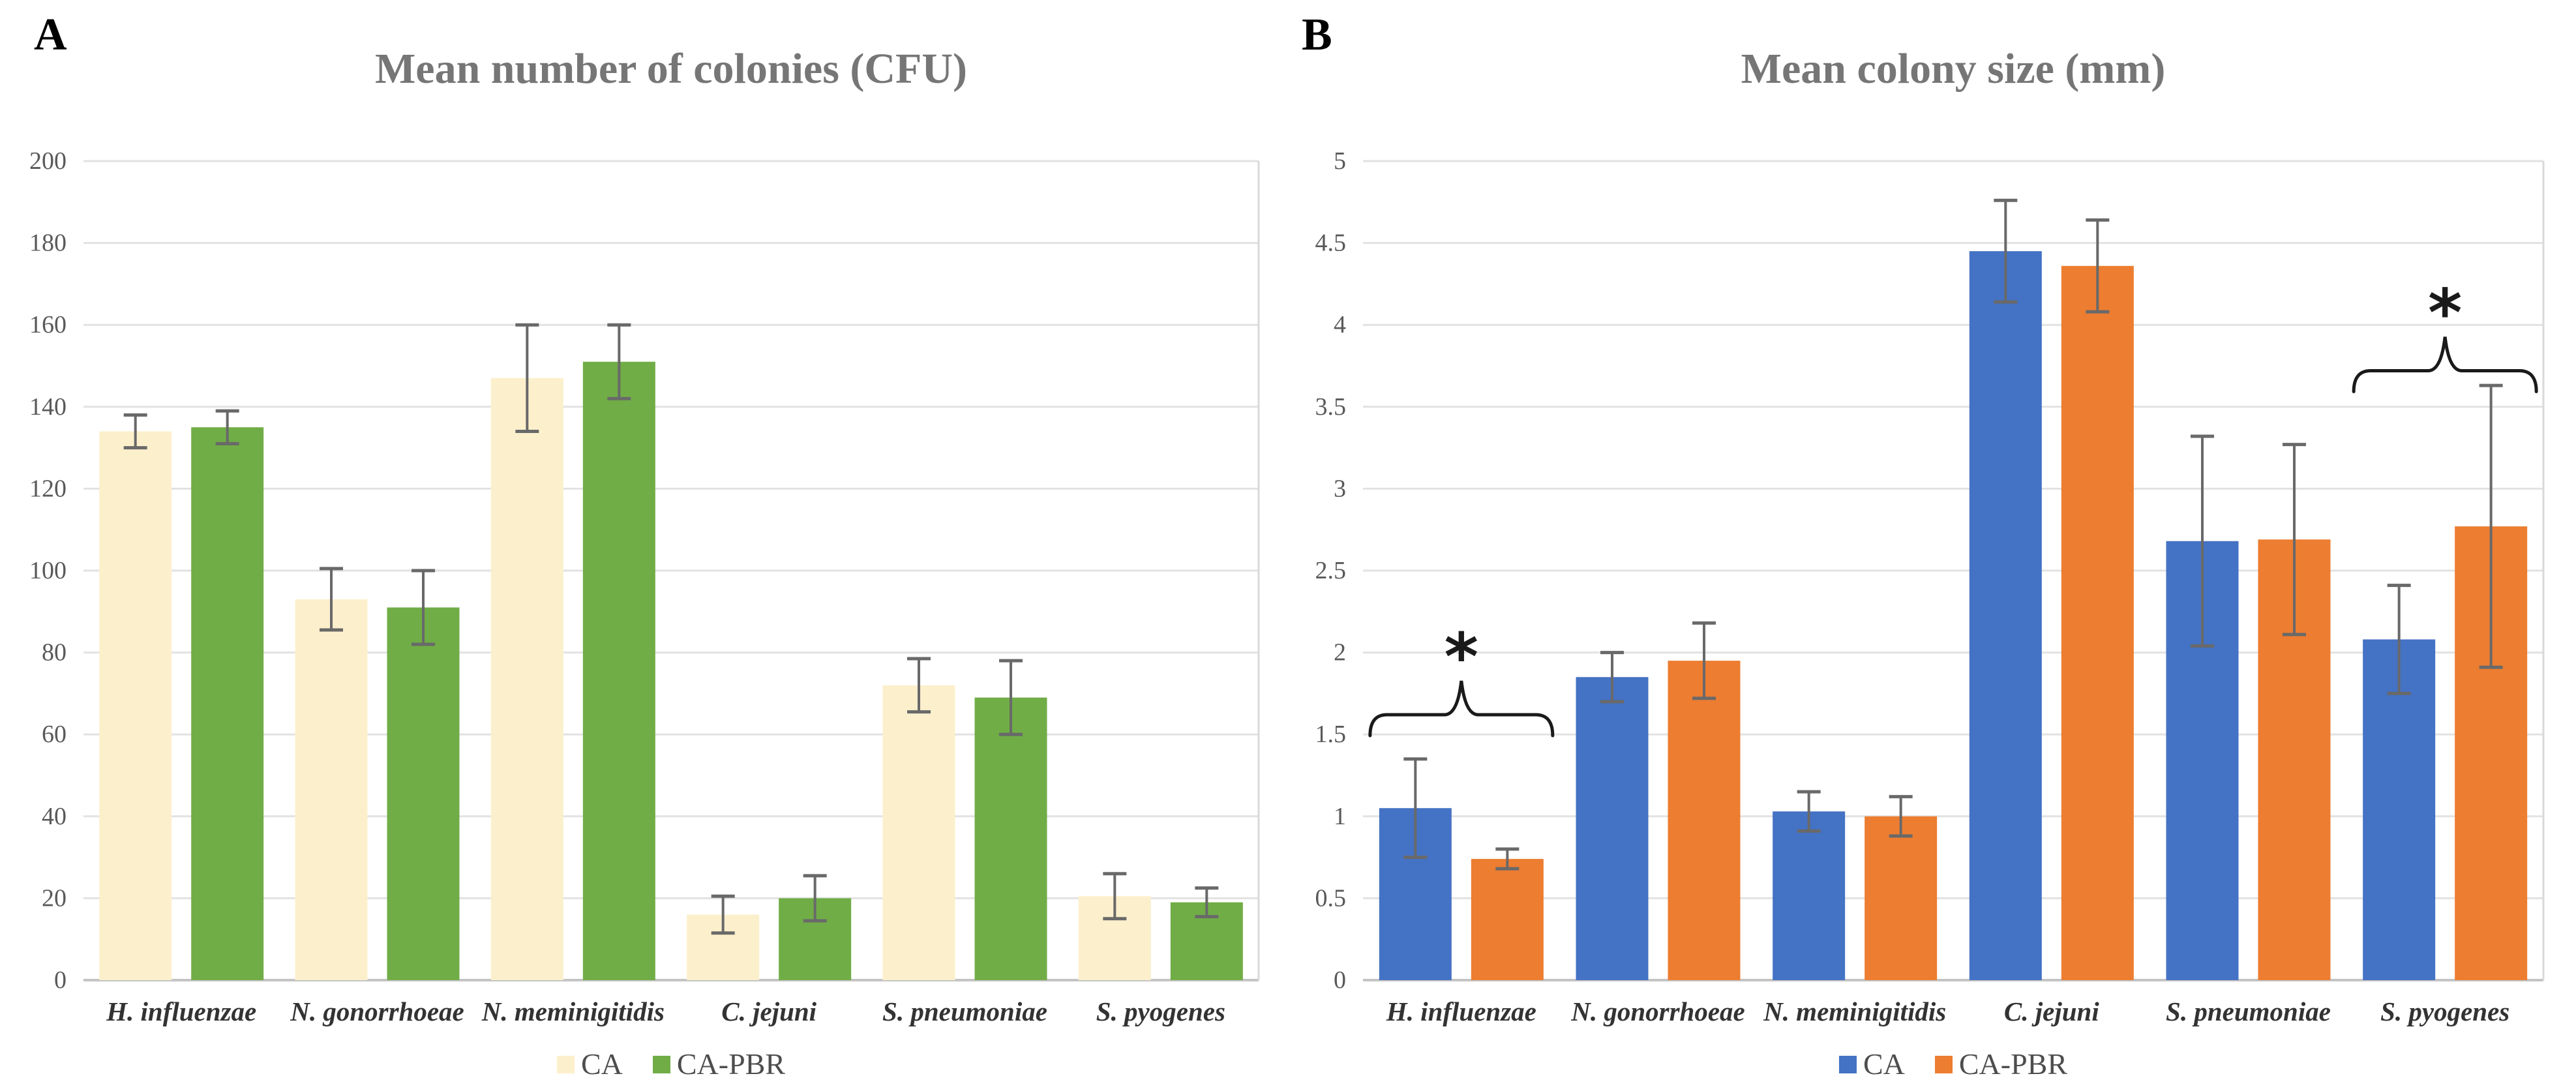 The width and height of the screenshot is (2576, 1091). I want to click on panel-b-title: Mean colony size (mm), so click(1953, 69).